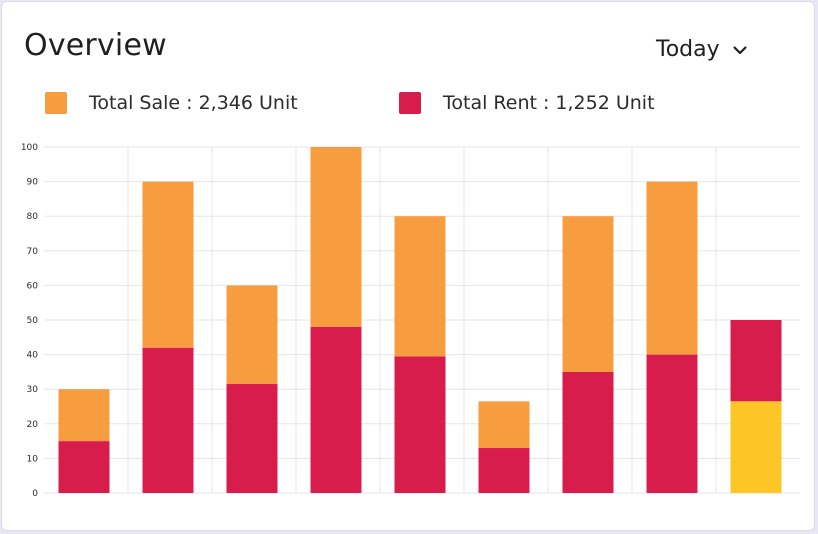  What do you see at coordinates (193, 103) in the screenshot?
I see `legend-label-sale: Total Sale : 2,346 Unit` at bounding box center [193, 103].